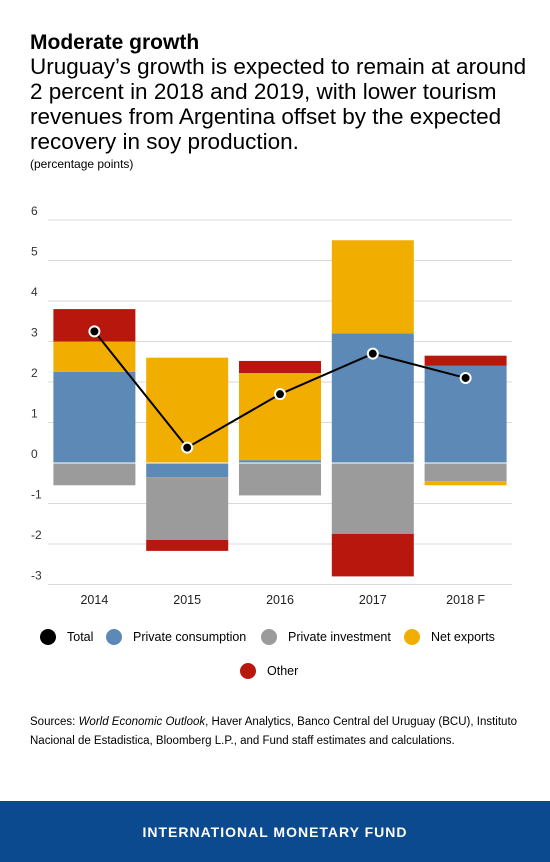  I want to click on legend-item-other: Other, so click(269, 671).